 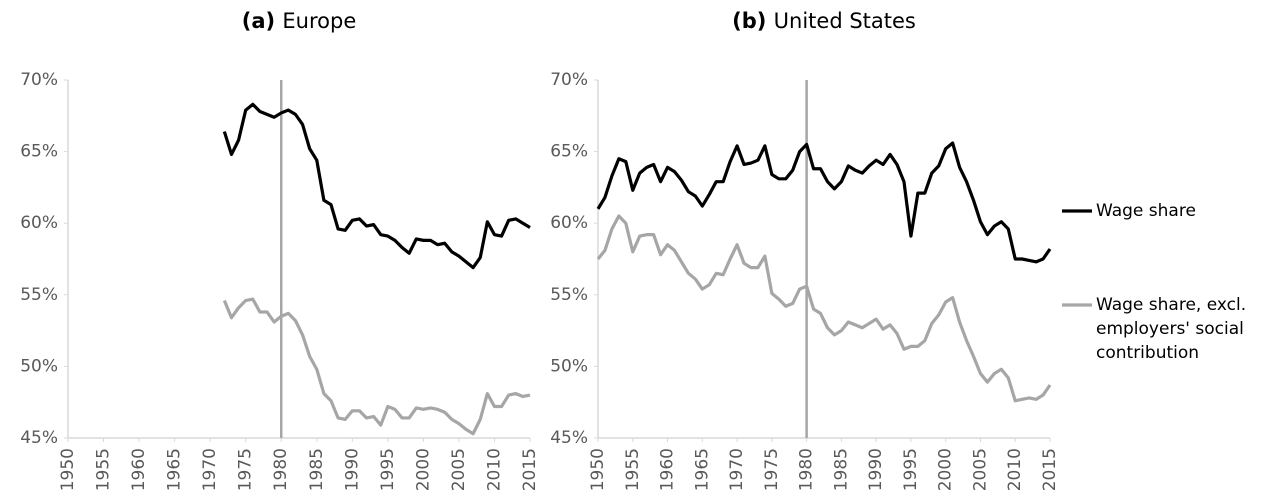 What do you see at coordinates (824, 21) in the screenshot?
I see `chart-title: (b) United States` at bounding box center [824, 21].